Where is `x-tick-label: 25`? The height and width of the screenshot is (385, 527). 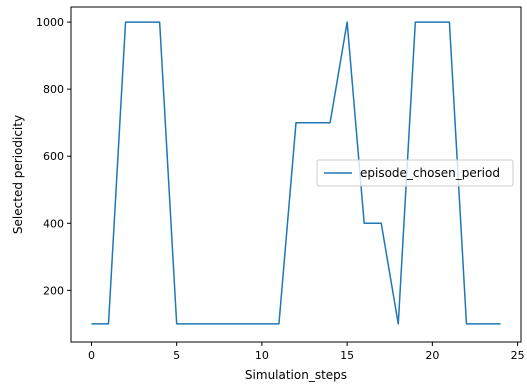
x-tick-label: 25 is located at coordinates (518, 355).